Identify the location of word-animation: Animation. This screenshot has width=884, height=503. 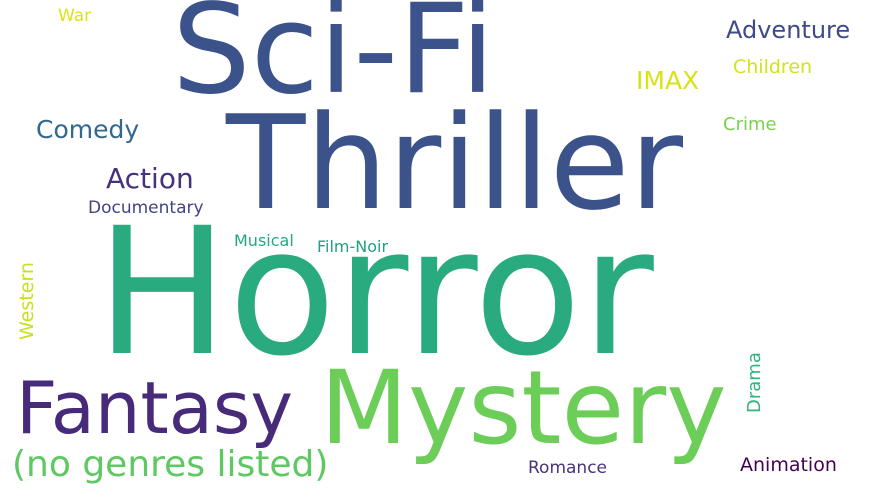
(788, 465).